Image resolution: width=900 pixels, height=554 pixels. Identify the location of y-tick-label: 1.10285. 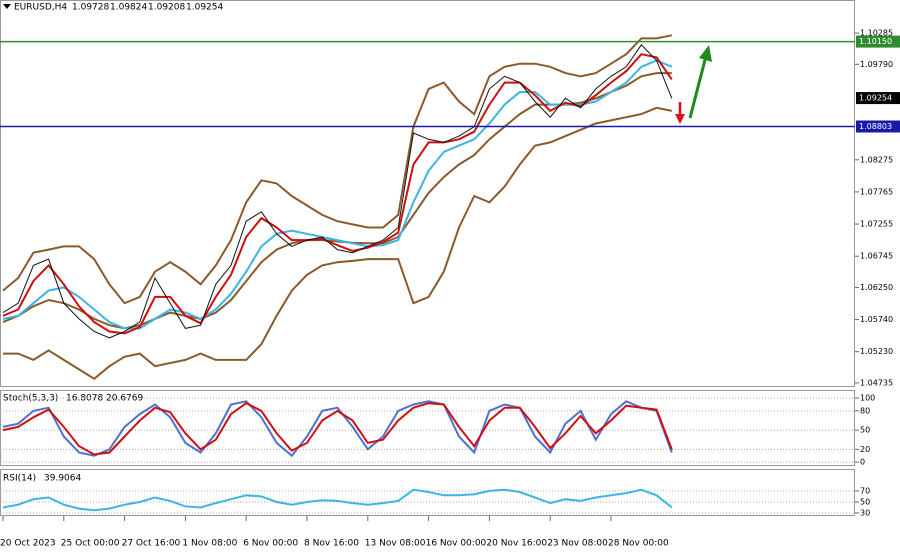
(876, 33).